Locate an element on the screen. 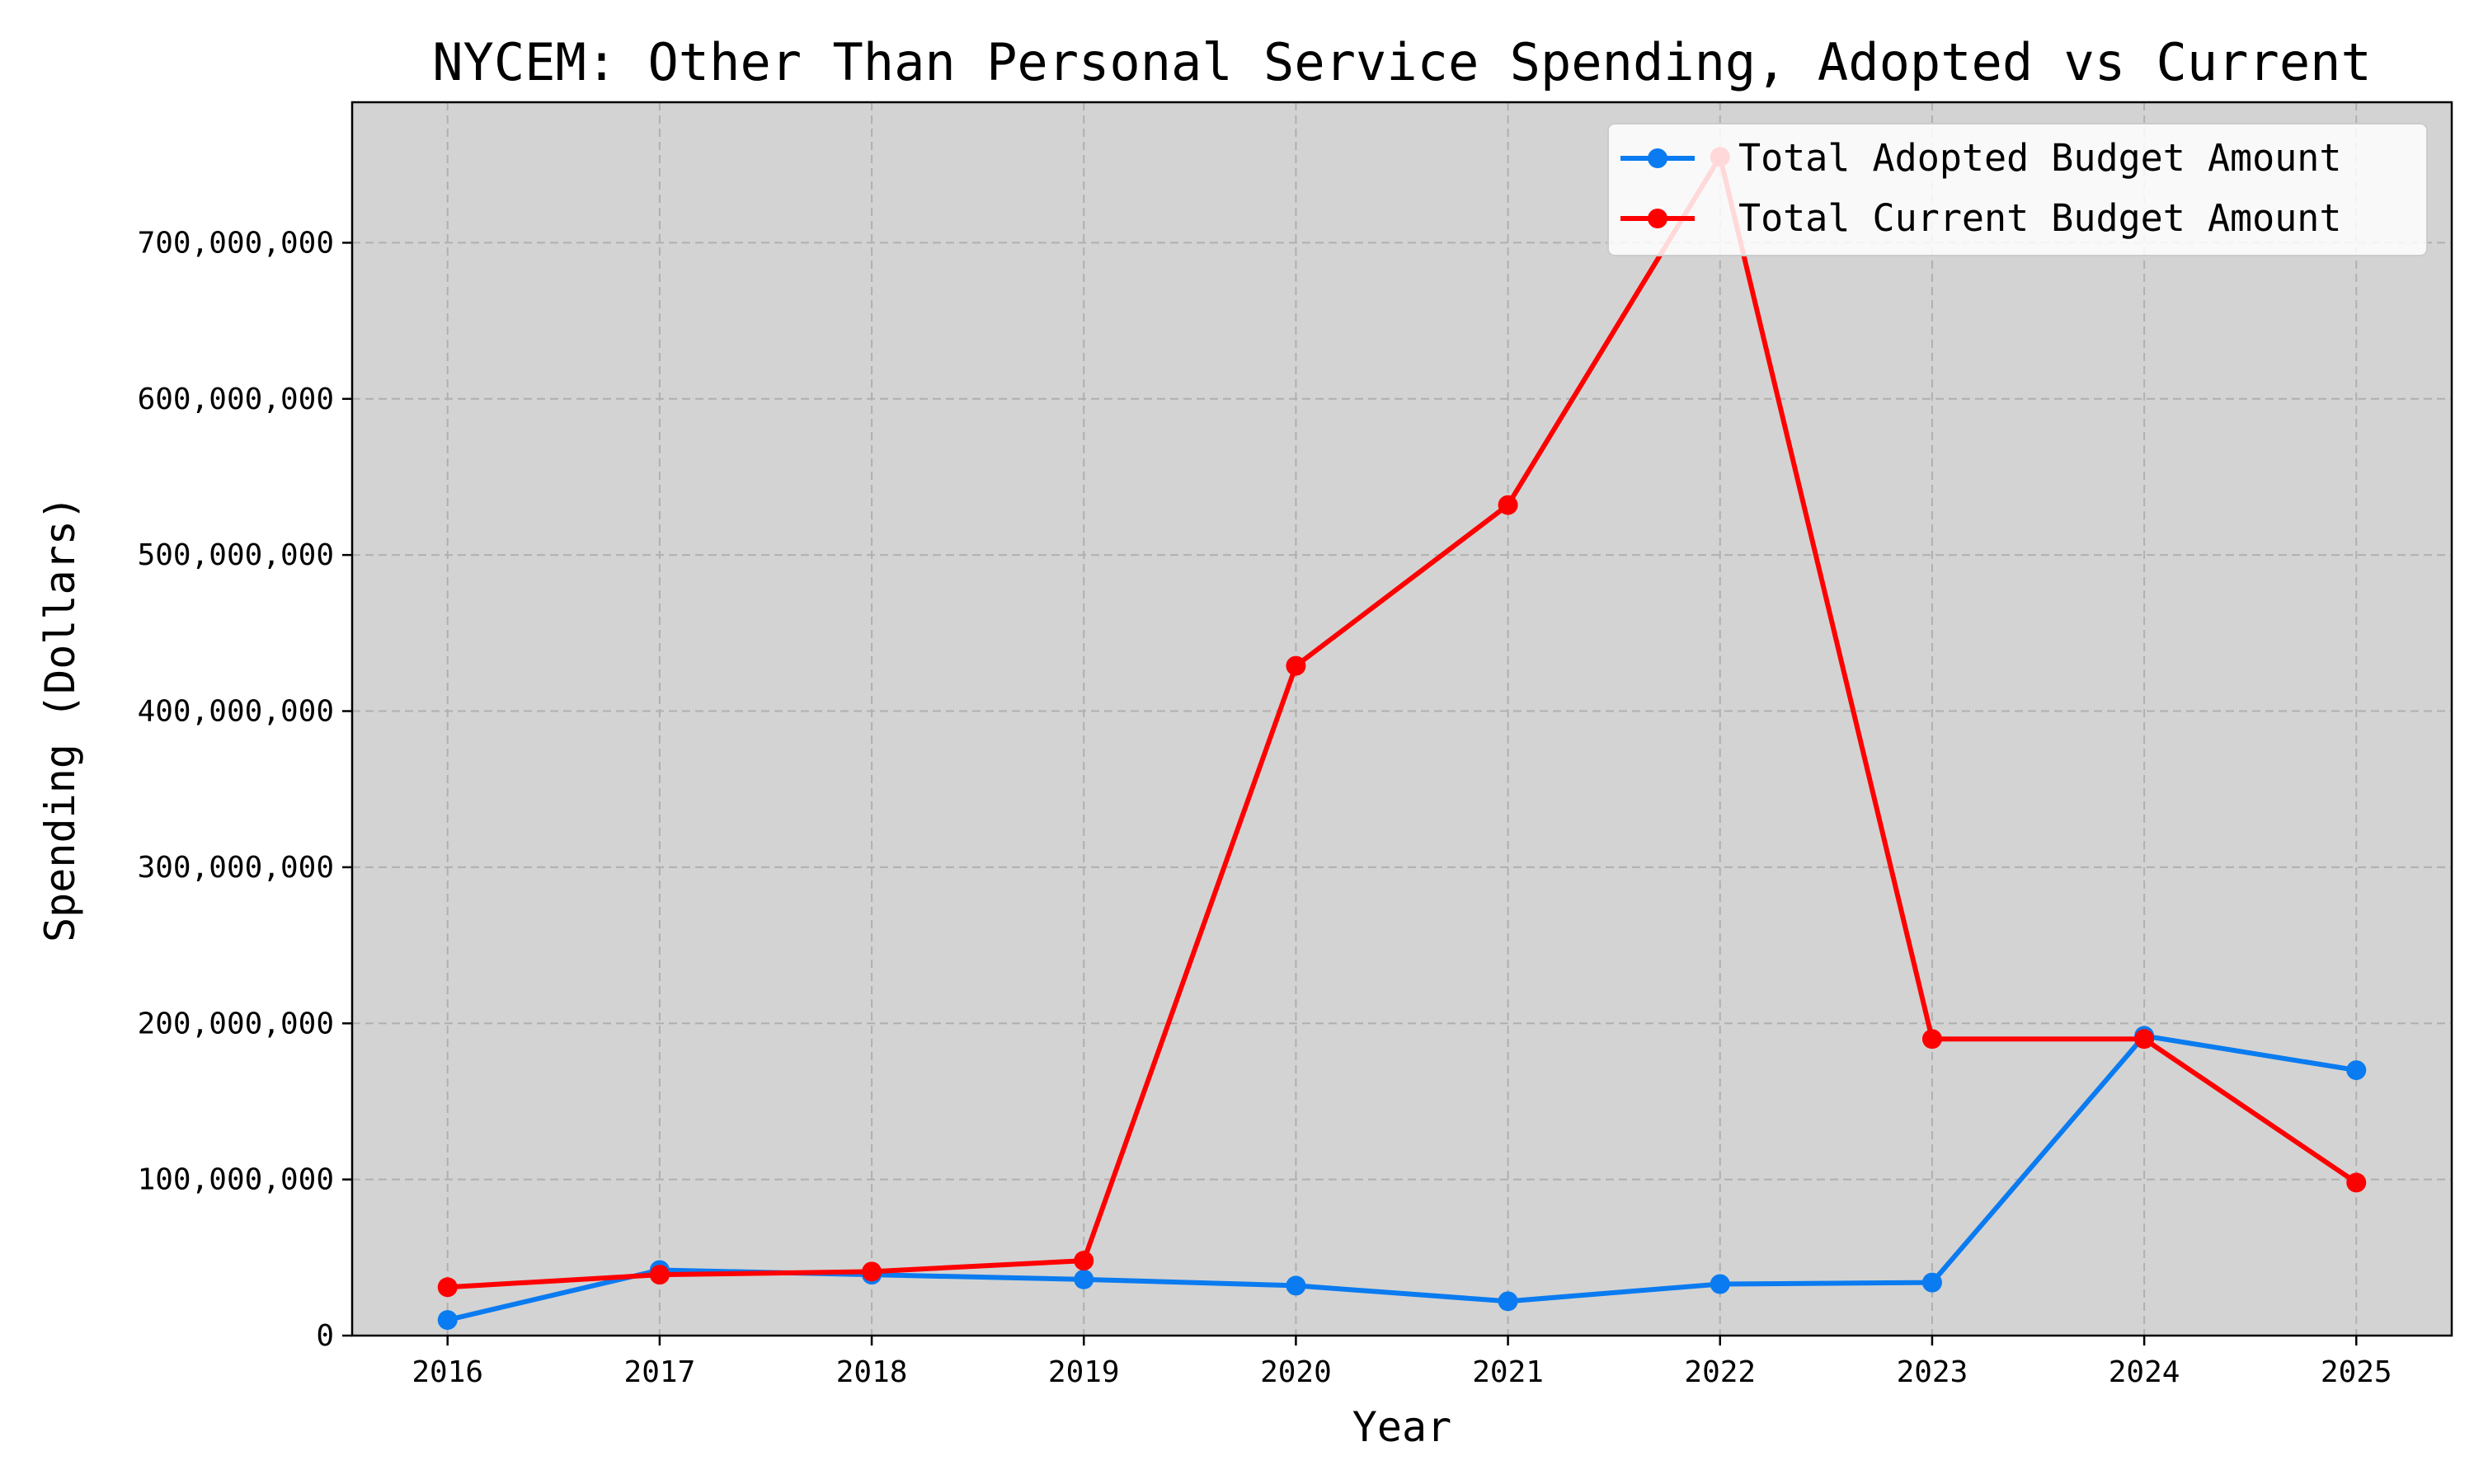 This screenshot has height=1484, width=2474. y-axis-label: Spending (Dollars) is located at coordinates (60, 718).